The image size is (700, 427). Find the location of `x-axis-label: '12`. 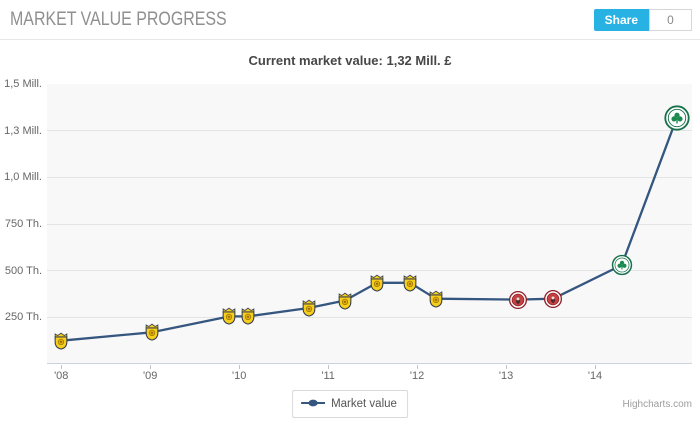

x-axis-label: '12 is located at coordinates (417, 376).